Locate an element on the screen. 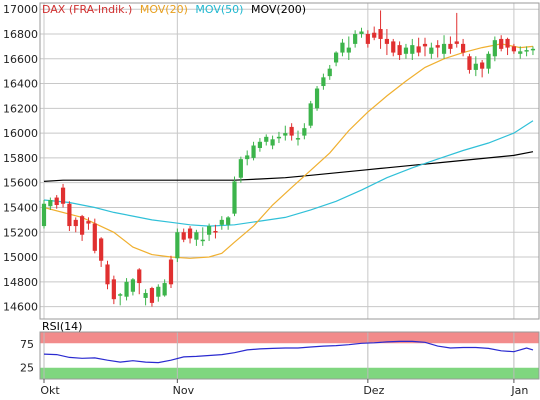  ma200-series is located at coordinates (288, 166).